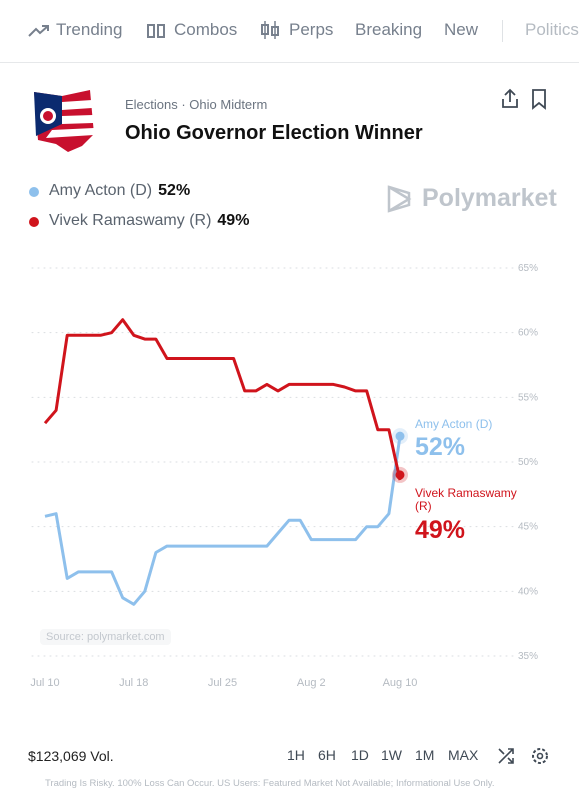 This screenshot has width=579, height=800. Describe the element at coordinates (89, 29) in the screenshot. I see `nav-item: Trending` at that location.